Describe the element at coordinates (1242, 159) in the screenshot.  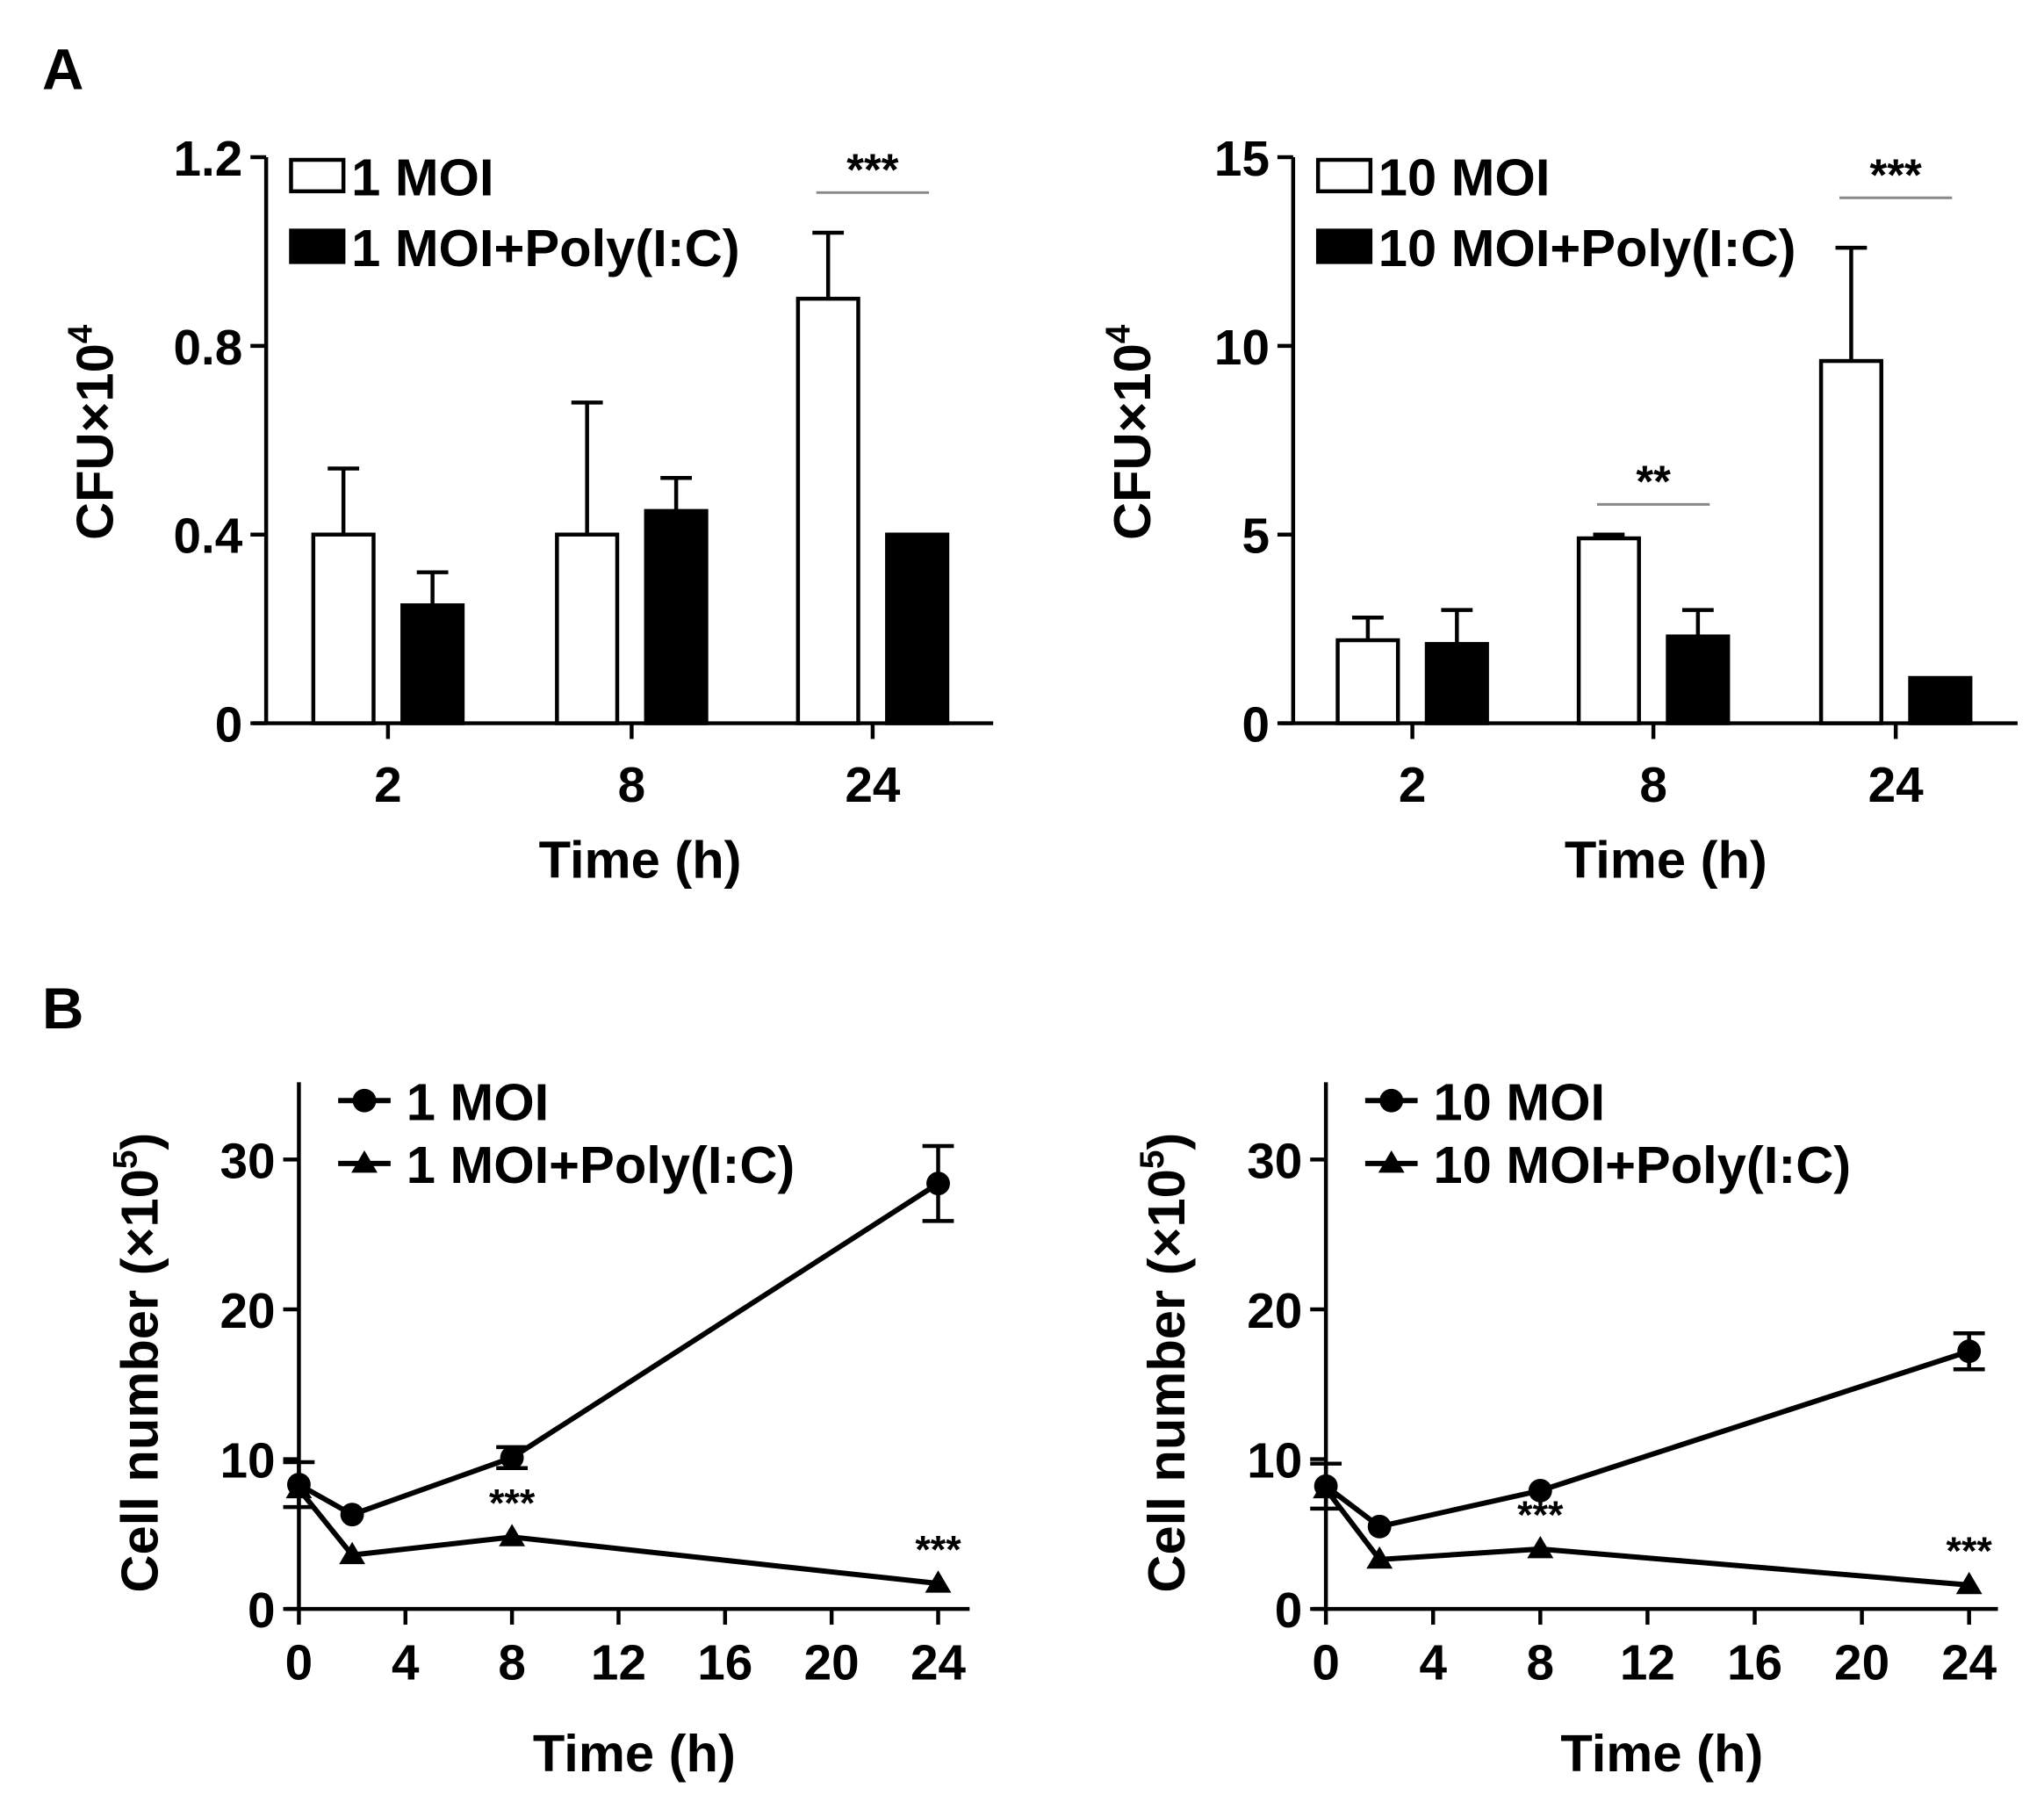
I see `y-tick-label: 15` at that location.